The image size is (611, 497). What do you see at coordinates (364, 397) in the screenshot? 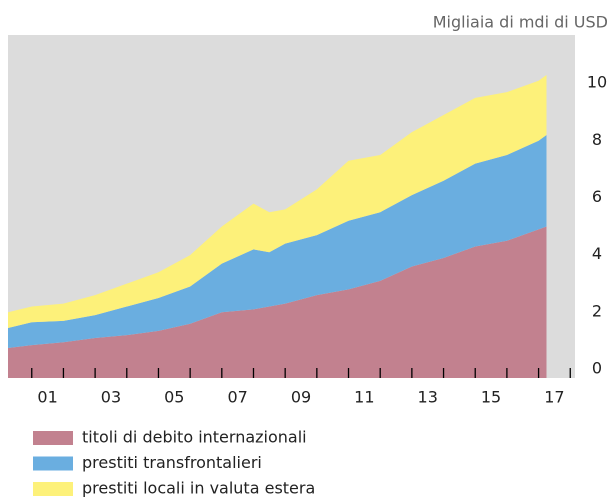
I see `x-tick-label: 11` at bounding box center [364, 397].